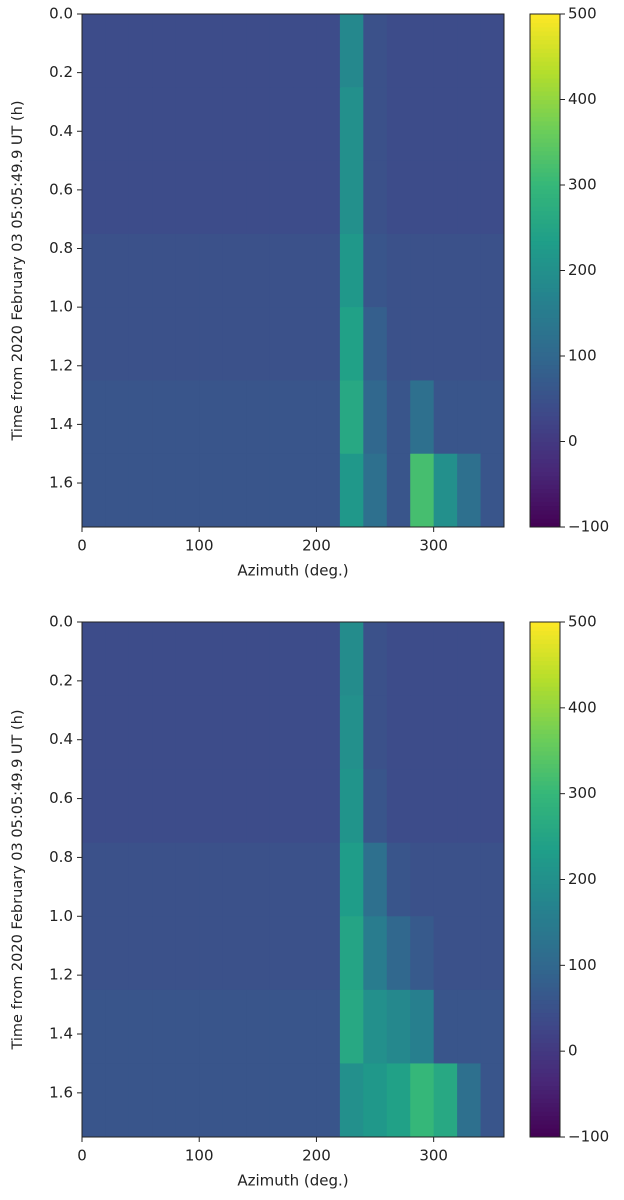 The height and width of the screenshot is (1200, 624). I want to click on y-tick-label: 0.2, so click(61, 72).